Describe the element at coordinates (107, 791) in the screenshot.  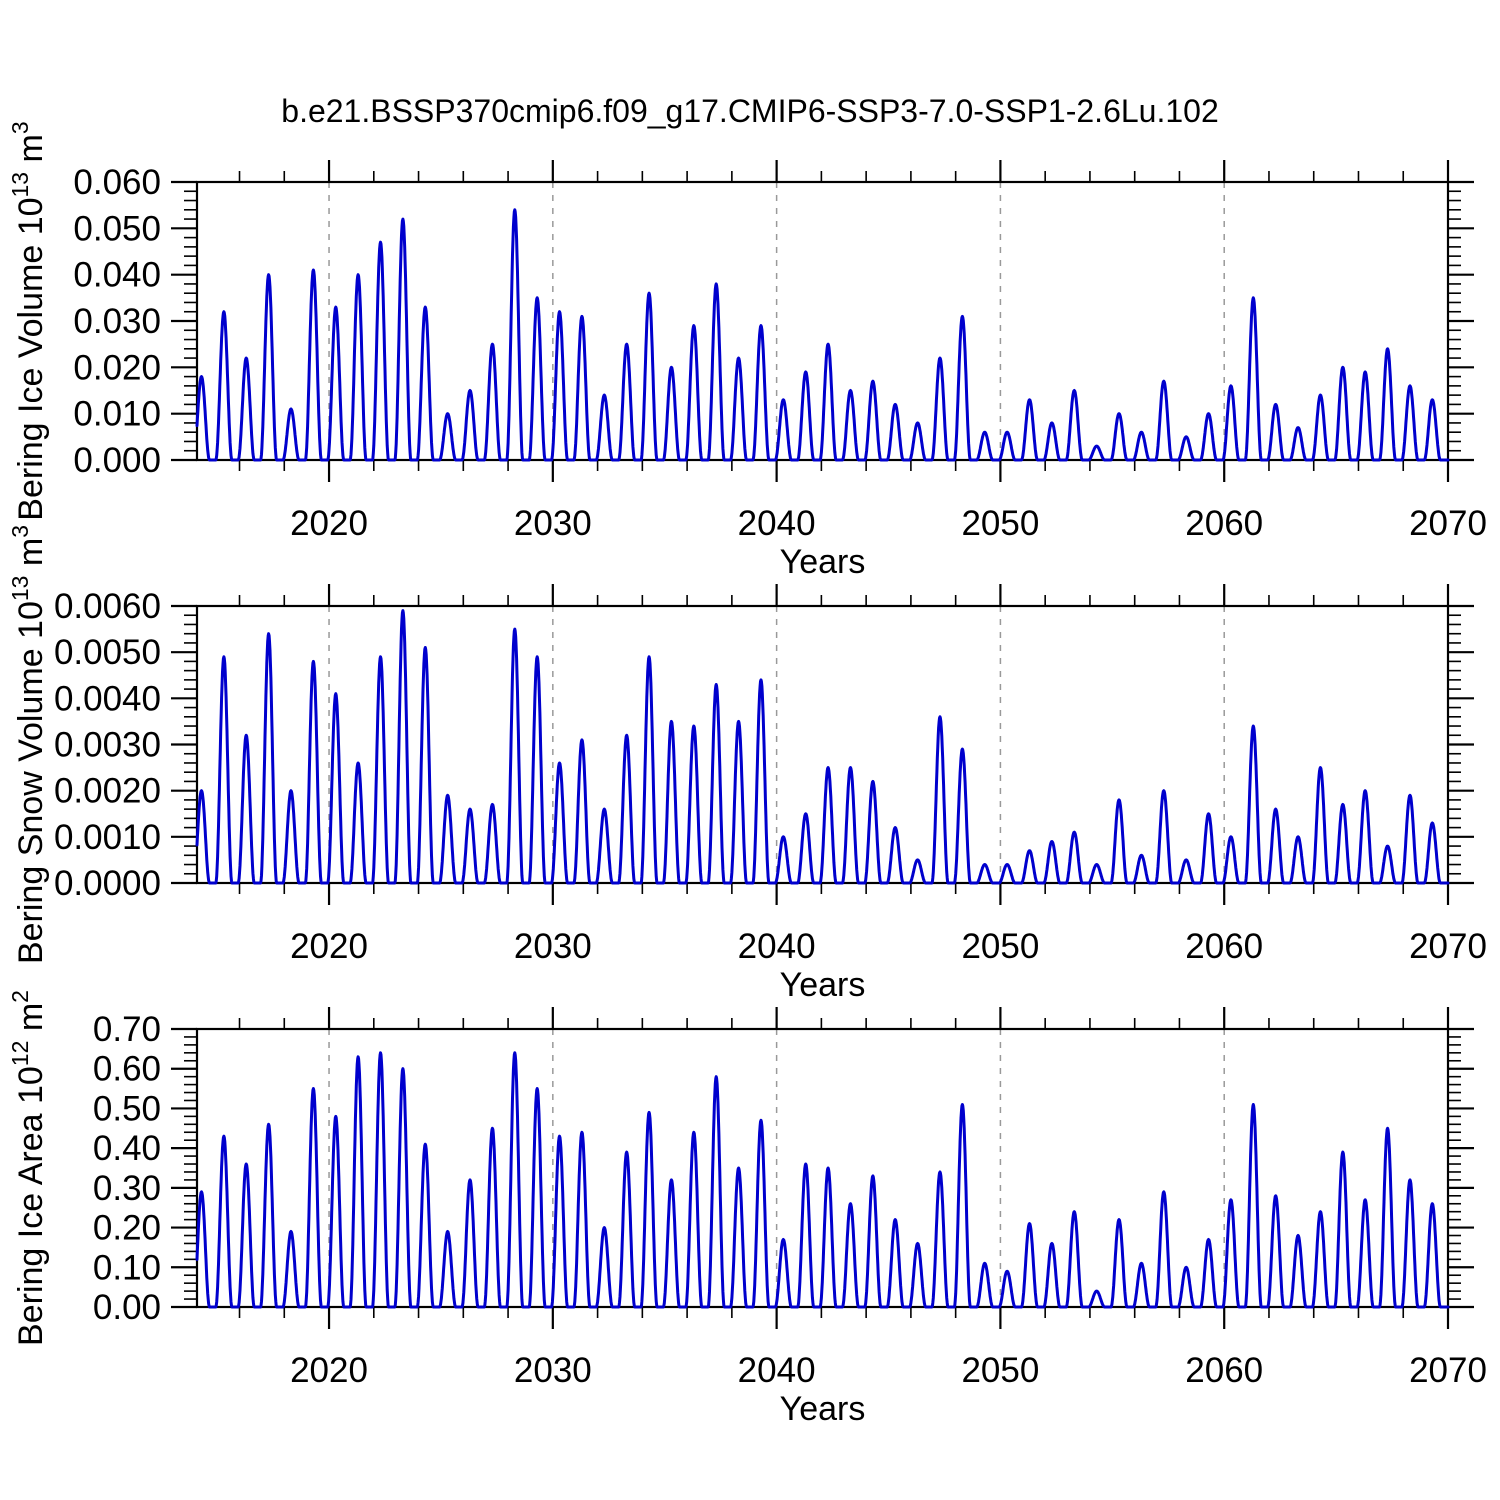
I see `y-tick-label: 0.0020` at that location.